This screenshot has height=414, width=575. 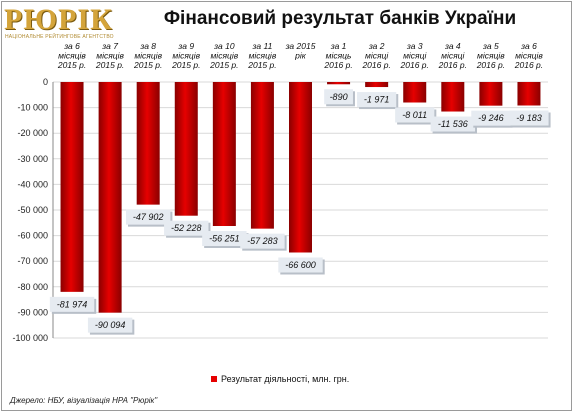 I want to click on y-tick-label: -30 000, so click(x=32, y=159).